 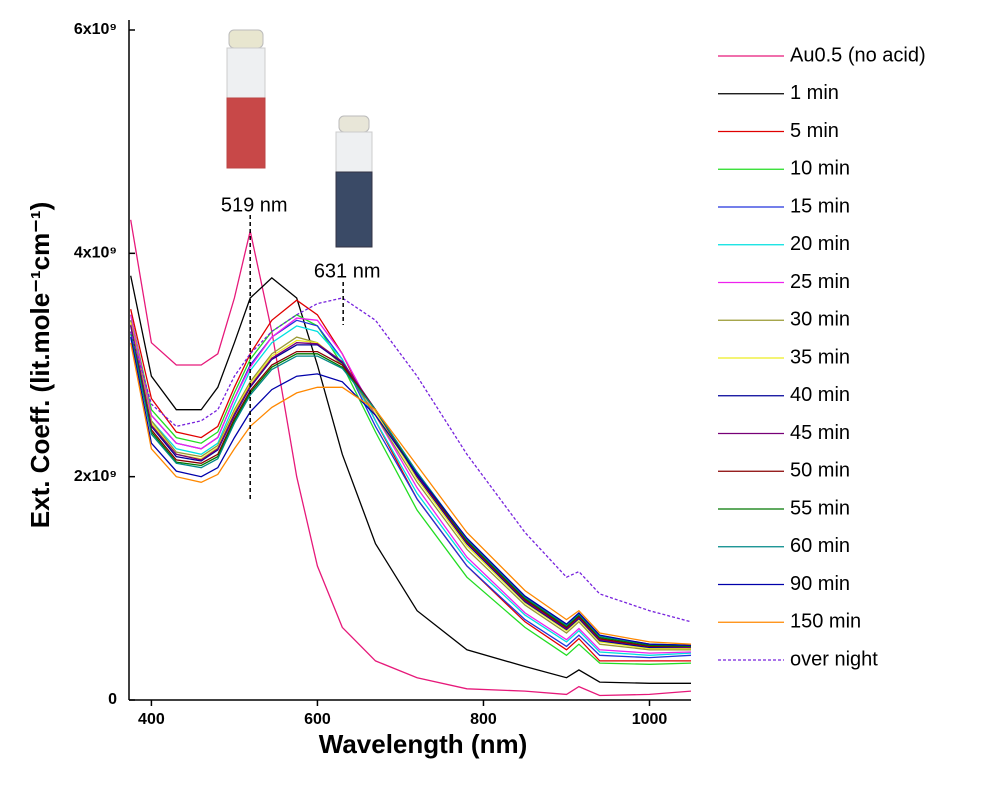 What do you see at coordinates (317, 719) in the screenshot?
I see `x-tick-label: 600` at bounding box center [317, 719].